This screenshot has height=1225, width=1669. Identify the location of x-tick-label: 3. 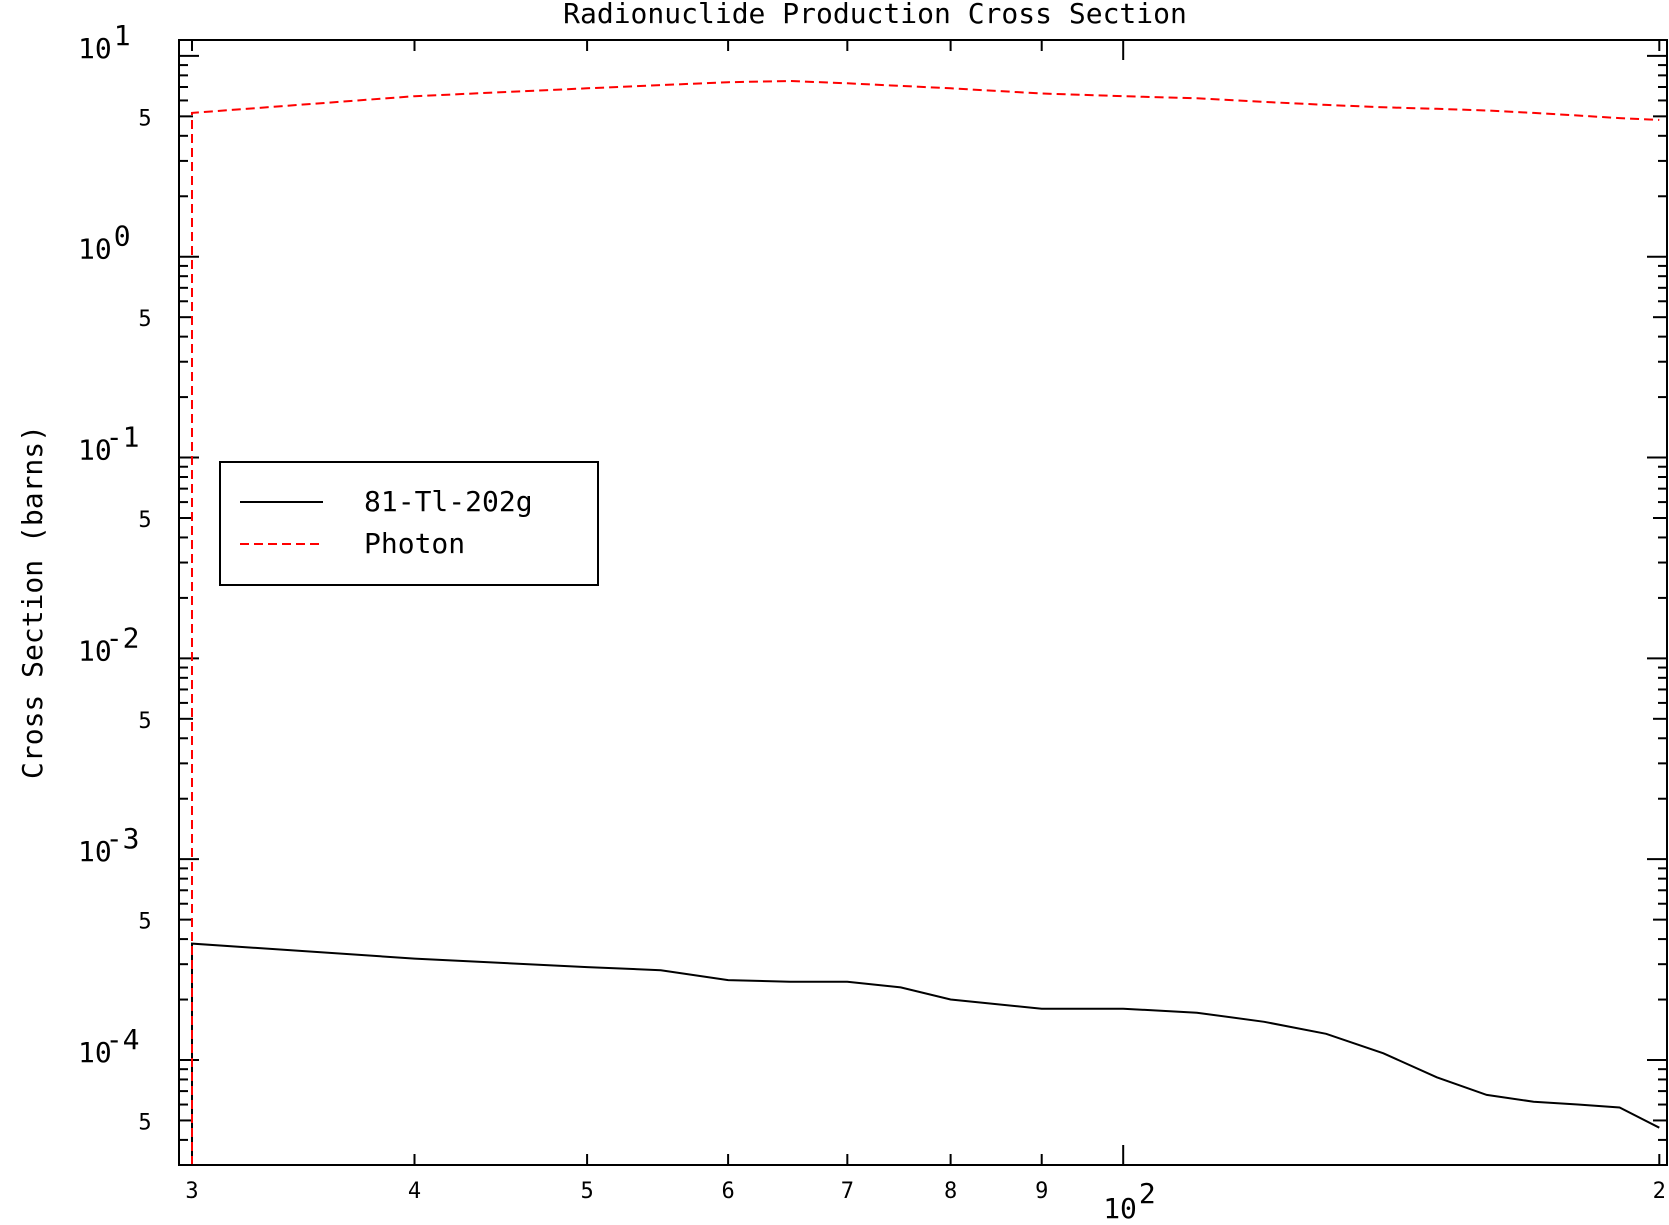
(191, 1191).